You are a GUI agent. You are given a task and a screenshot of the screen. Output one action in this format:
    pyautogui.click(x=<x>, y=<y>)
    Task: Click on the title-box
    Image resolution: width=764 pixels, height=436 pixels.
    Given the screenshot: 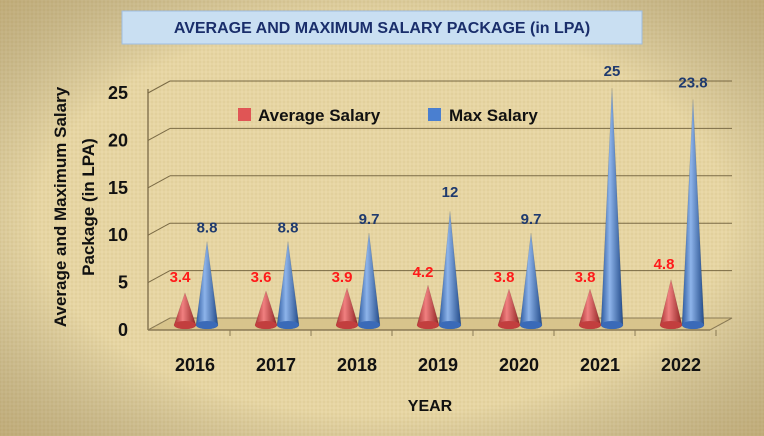 What is the action you would take?
    pyautogui.click(x=382, y=27)
    